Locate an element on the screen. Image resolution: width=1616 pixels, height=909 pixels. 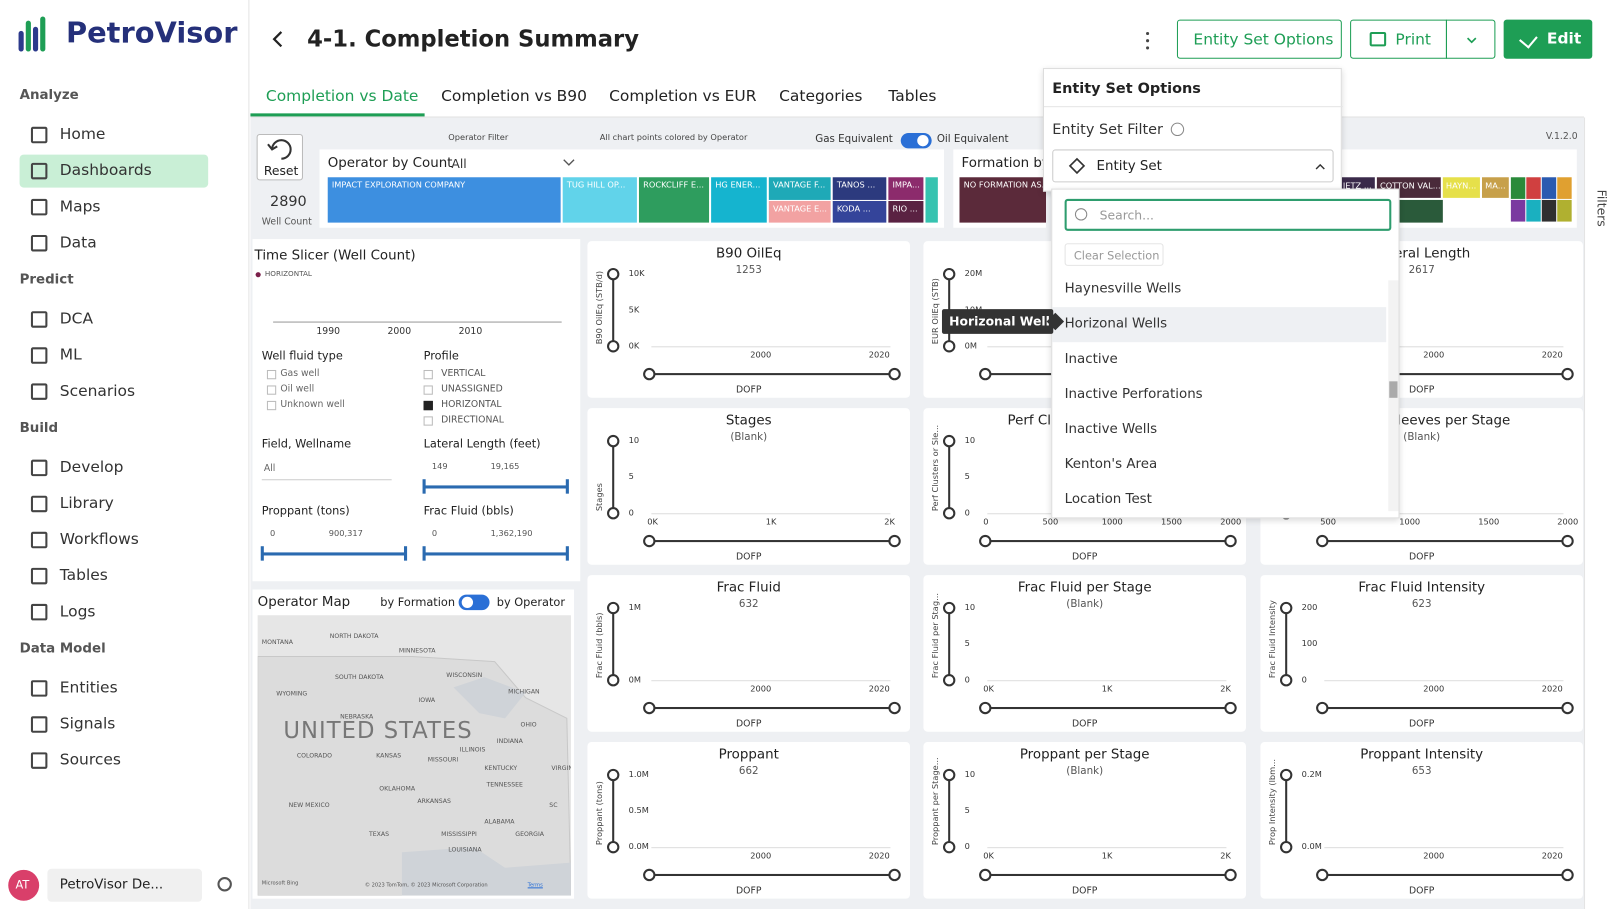
map-toggle is located at coordinates (474, 602).